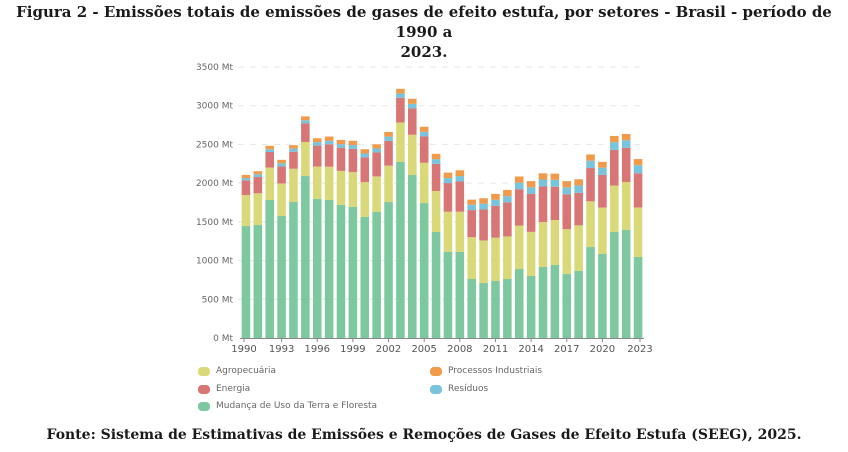 This screenshot has height=452, width=848. I want to click on bar-stack-2013, so click(519, 257).